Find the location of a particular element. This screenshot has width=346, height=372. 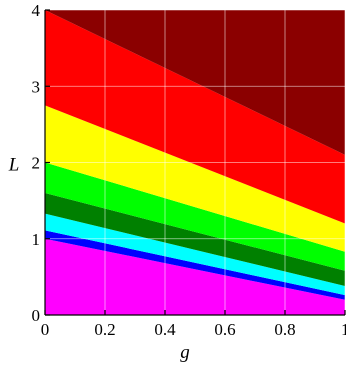

x-tick-label: 0 is located at coordinates (45, 329).